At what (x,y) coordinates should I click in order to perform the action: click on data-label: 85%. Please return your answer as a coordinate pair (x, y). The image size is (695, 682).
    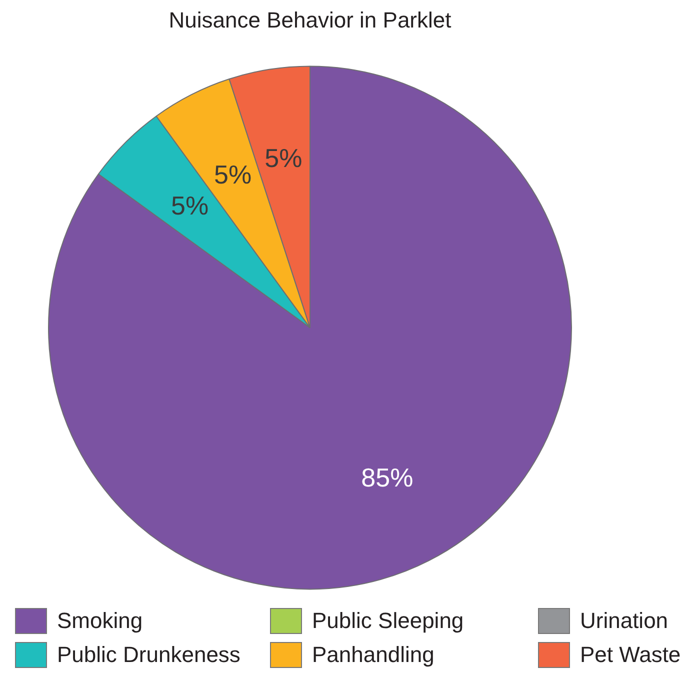
    Looking at the image, I should click on (387, 477).